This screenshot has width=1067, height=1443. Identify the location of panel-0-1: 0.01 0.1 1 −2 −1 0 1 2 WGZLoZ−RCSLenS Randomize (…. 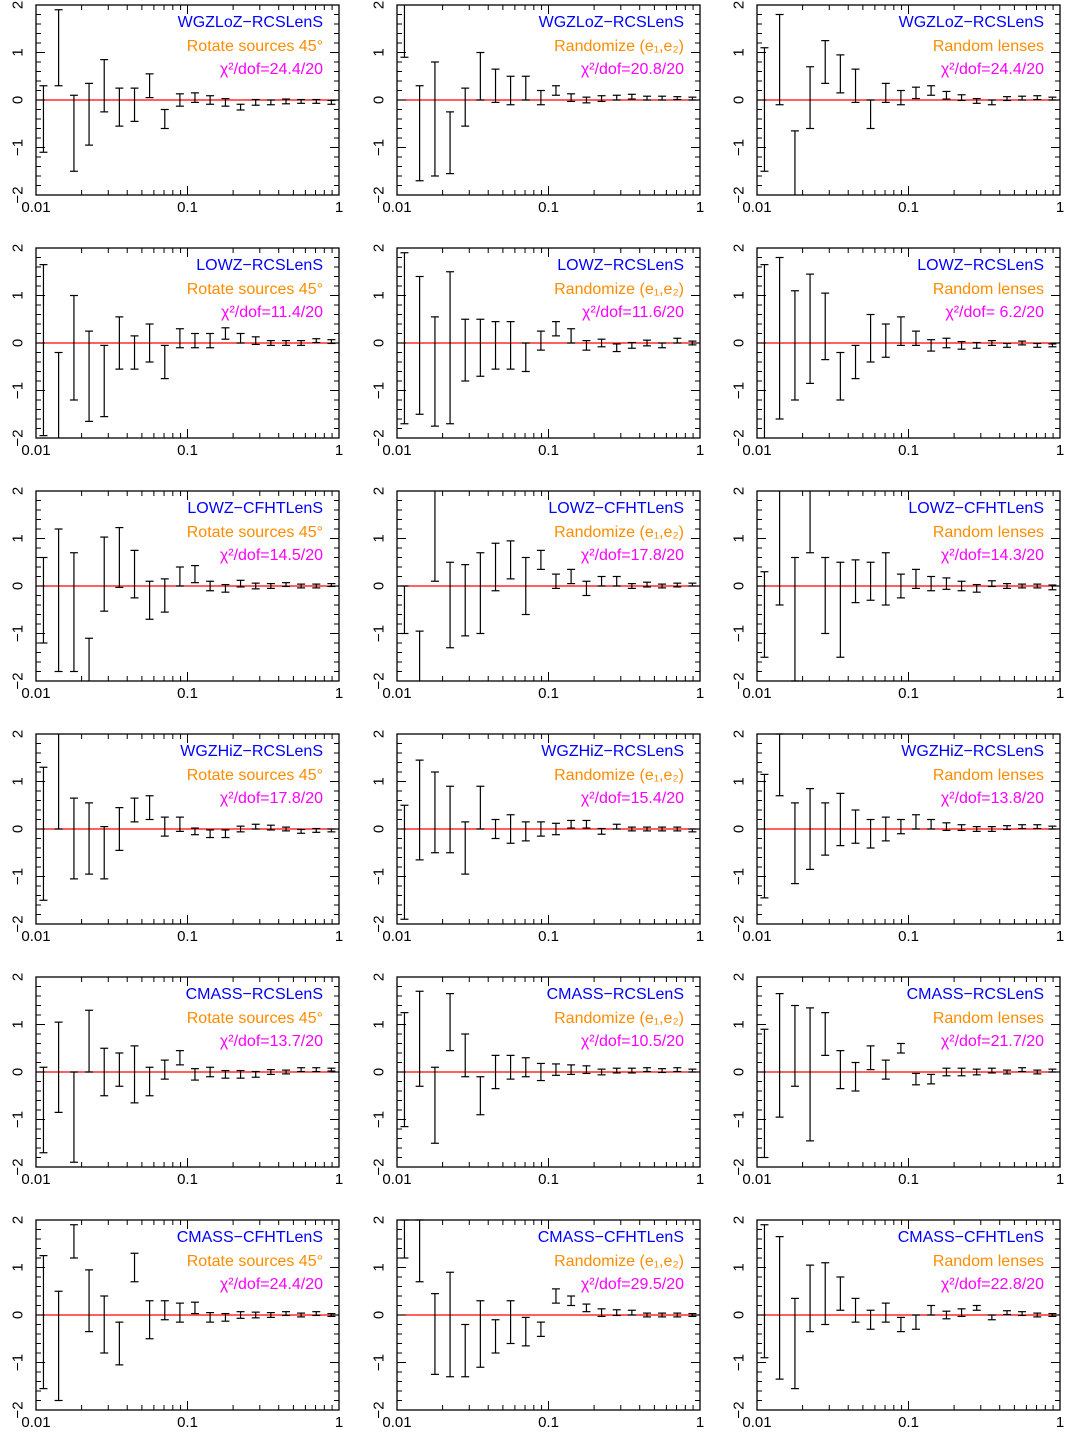
(538, 108).